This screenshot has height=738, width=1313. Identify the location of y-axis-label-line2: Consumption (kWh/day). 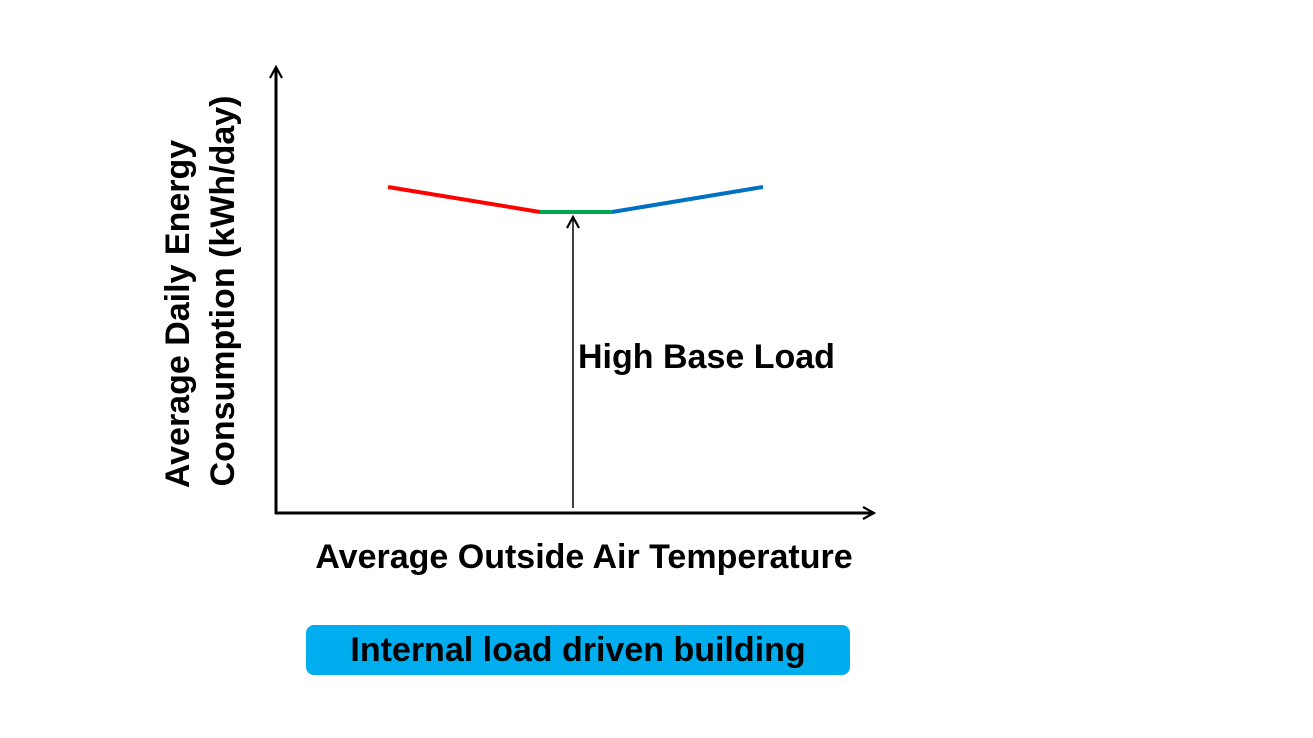
(223, 291).